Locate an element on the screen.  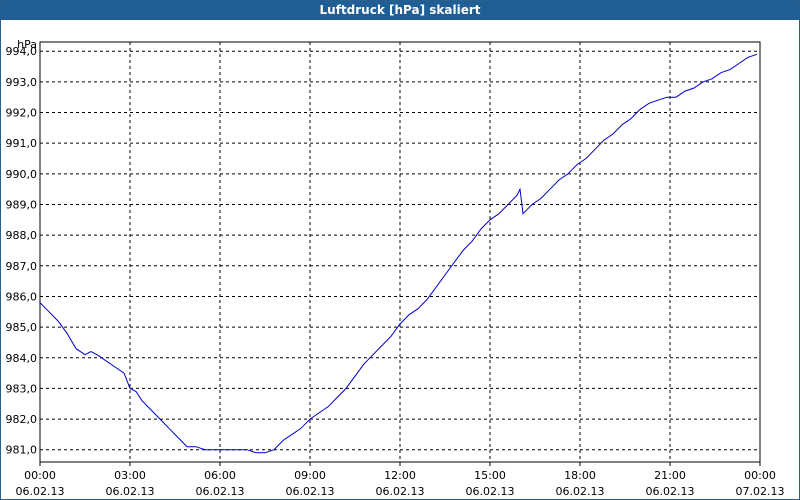
x-tick-time: 21:00 is located at coordinates (670, 475).